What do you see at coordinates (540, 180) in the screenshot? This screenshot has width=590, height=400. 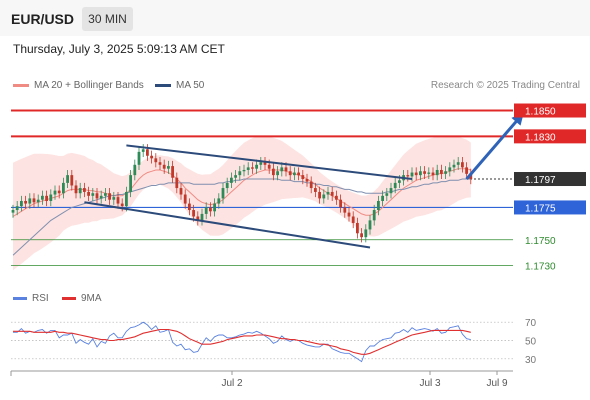 I see `level-label: 1.1797` at bounding box center [540, 180].